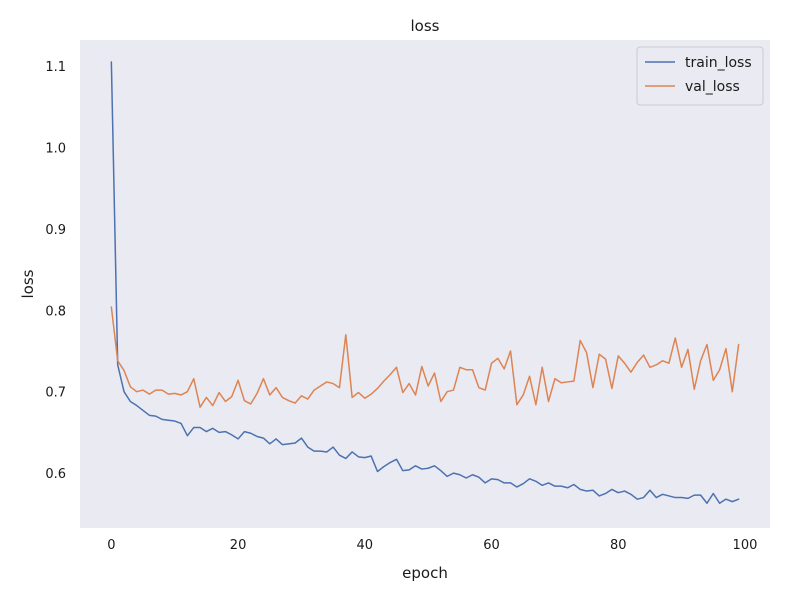 The image size is (800, 600). I want to click on x-tick-label: 40, so click(365, 545).